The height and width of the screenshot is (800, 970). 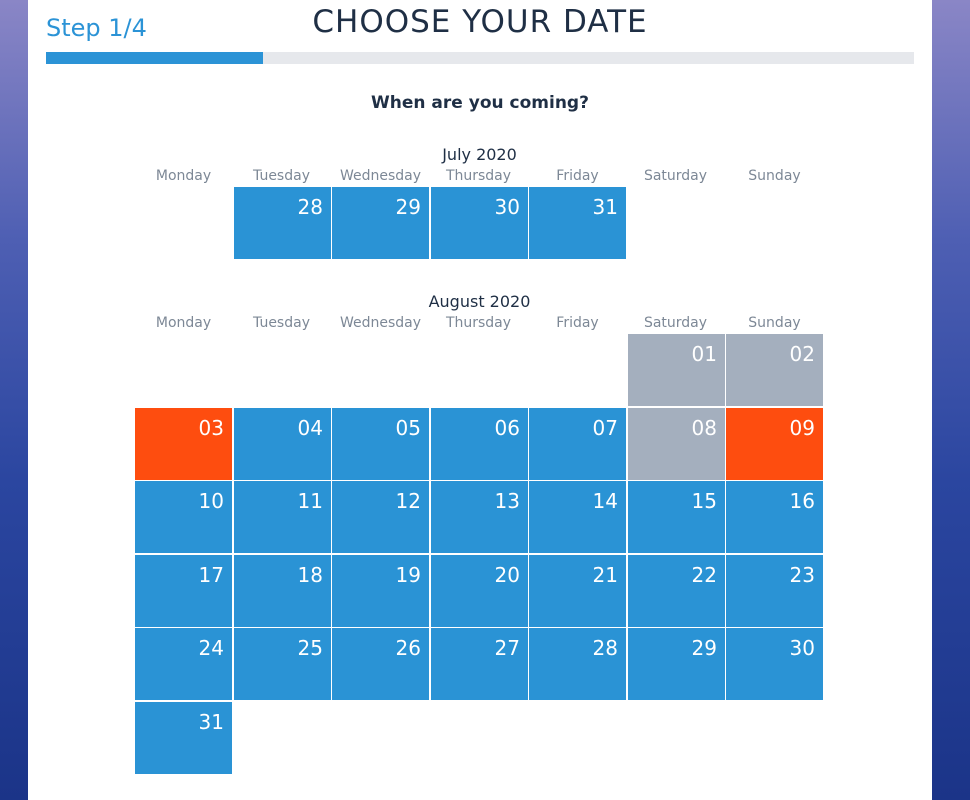 I want to click on progress-bar, so click(x=480, y=58).